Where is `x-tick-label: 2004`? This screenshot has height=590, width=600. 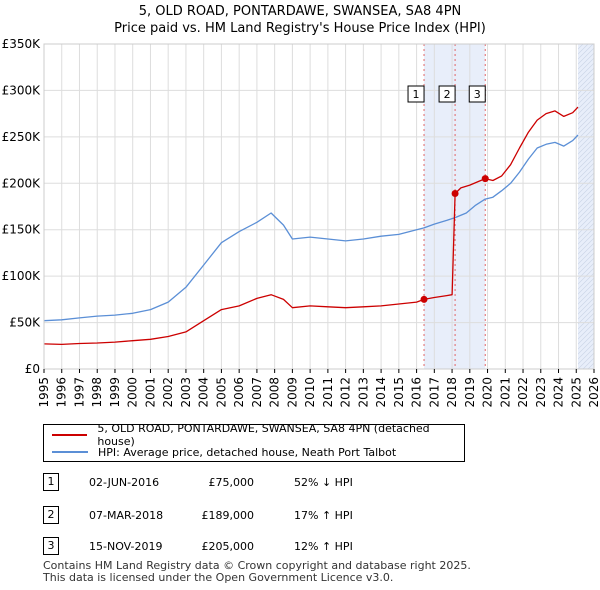 x-tick-label: 2004 is located at coordinates (204, 392).